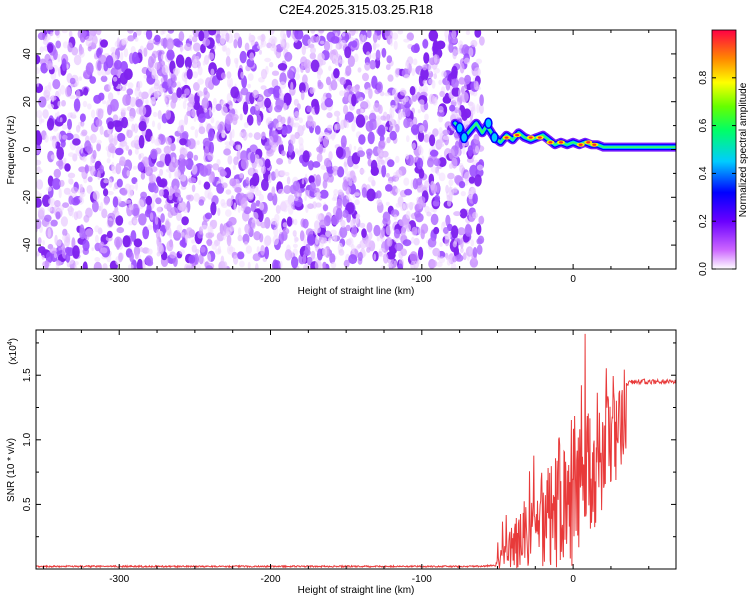 This screenshot has width=750, height=600. What do you see at coordinates (743, 149) in the screenshot?
I see `colorbar-label: Normalized spectral amplitude` at bounding box center [743, 149].